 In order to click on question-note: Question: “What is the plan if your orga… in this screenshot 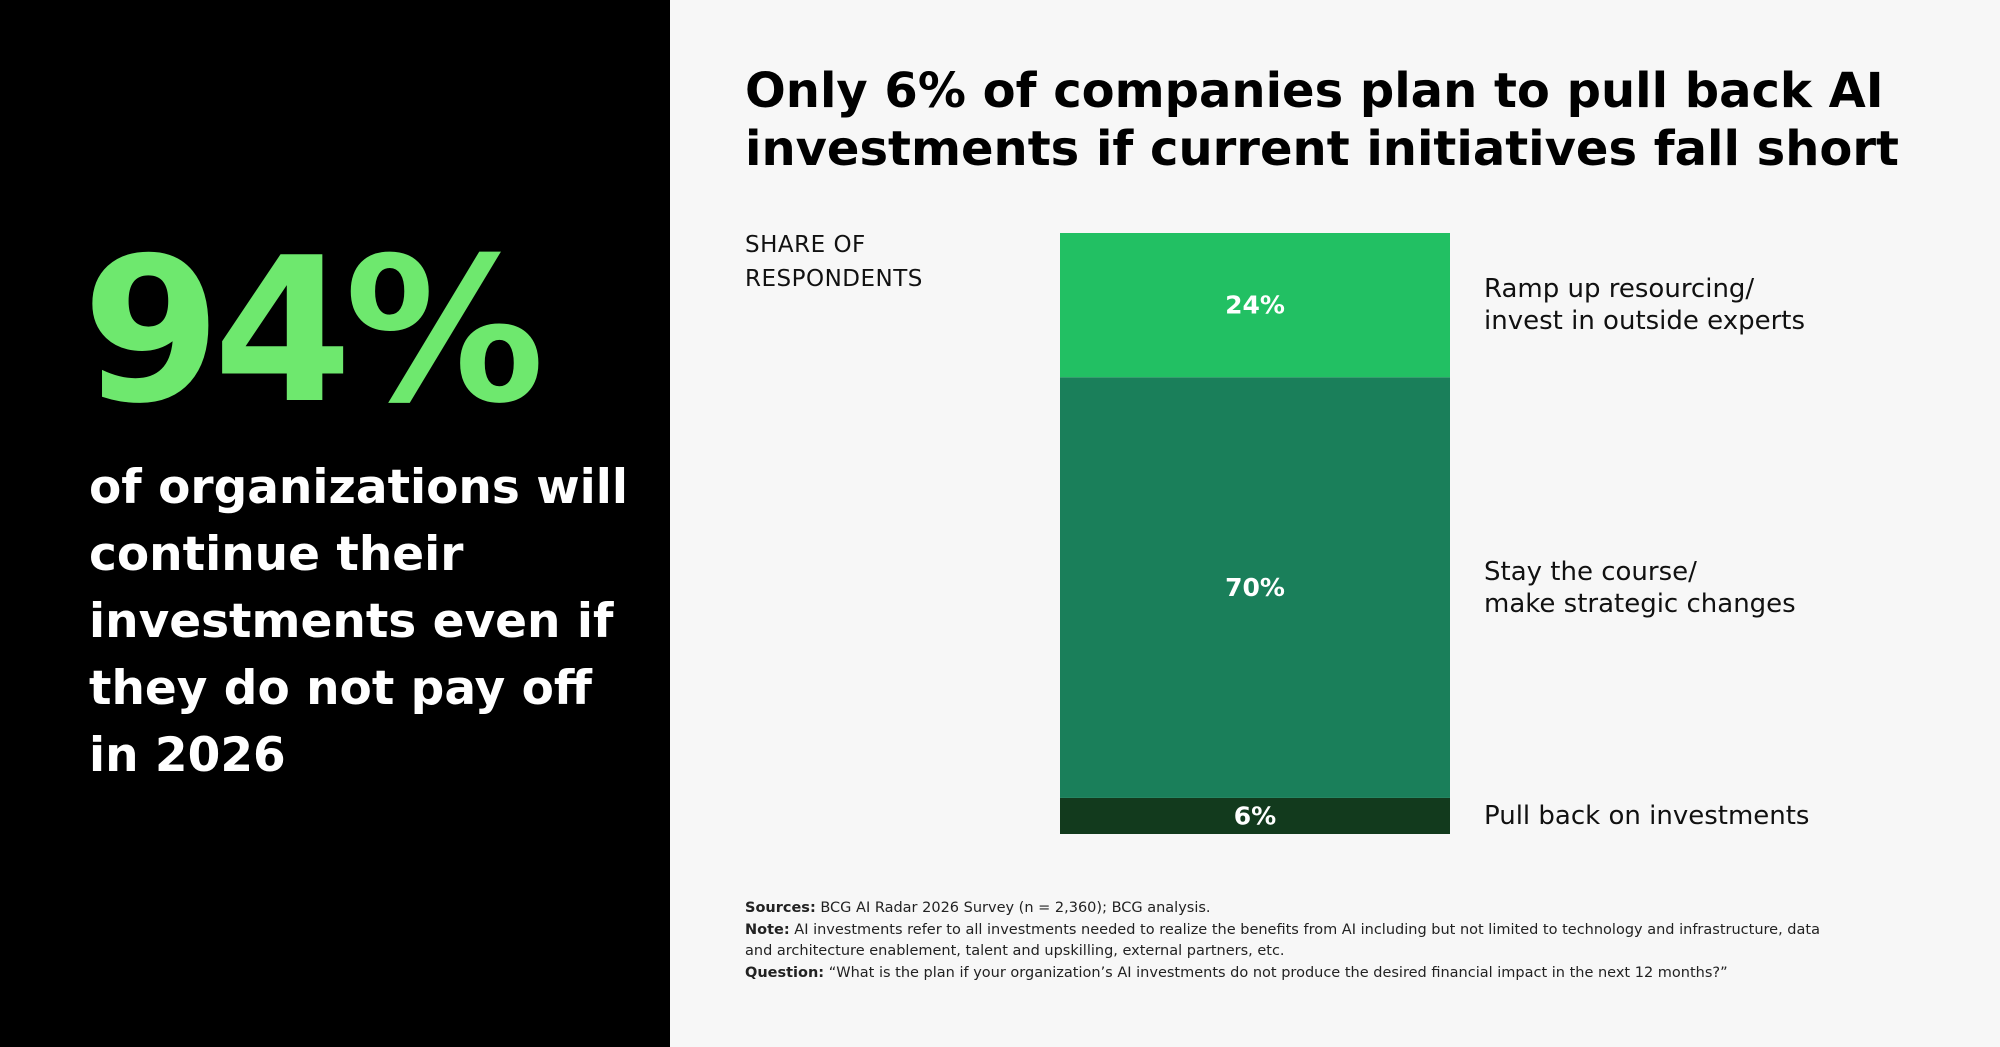, I will do `click(1290, 974)`.